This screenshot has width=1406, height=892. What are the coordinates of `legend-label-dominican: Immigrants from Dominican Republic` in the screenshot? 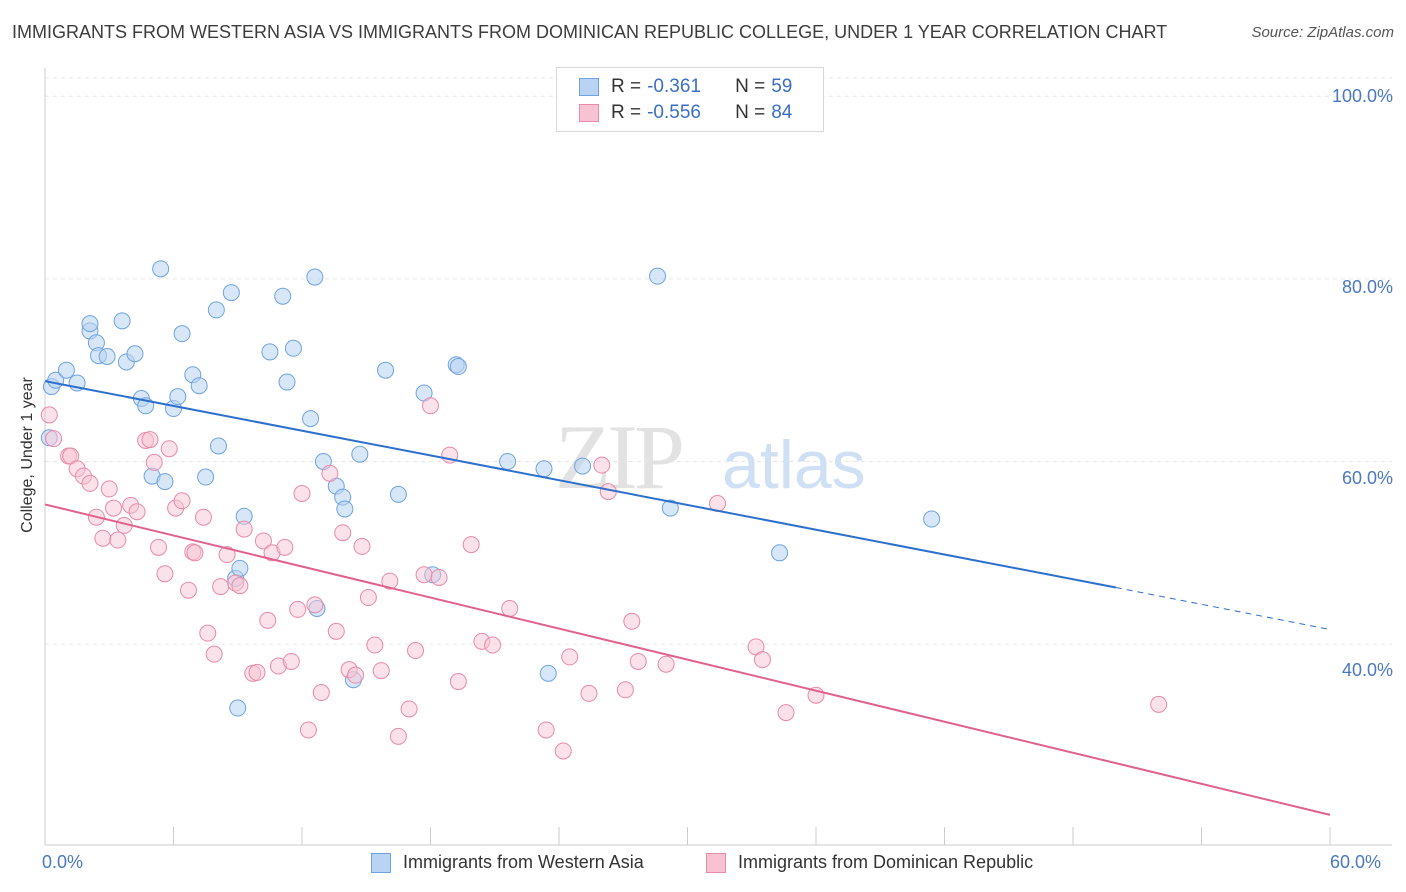 It's located at (886, 862).